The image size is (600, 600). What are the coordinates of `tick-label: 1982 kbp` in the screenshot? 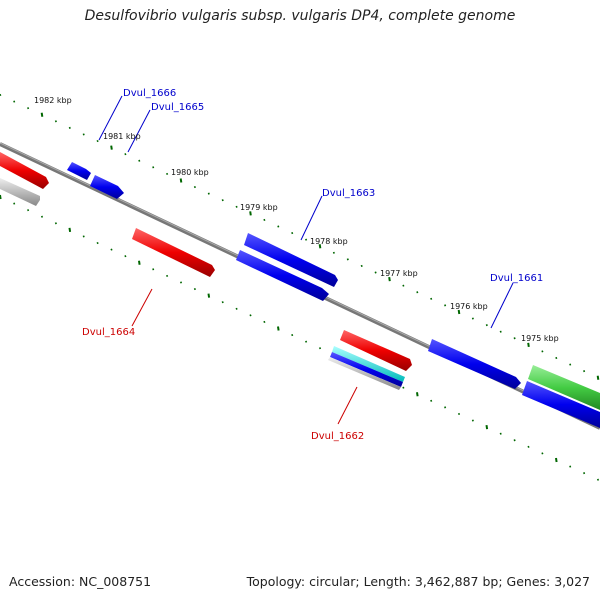 It's located at (53, 100).